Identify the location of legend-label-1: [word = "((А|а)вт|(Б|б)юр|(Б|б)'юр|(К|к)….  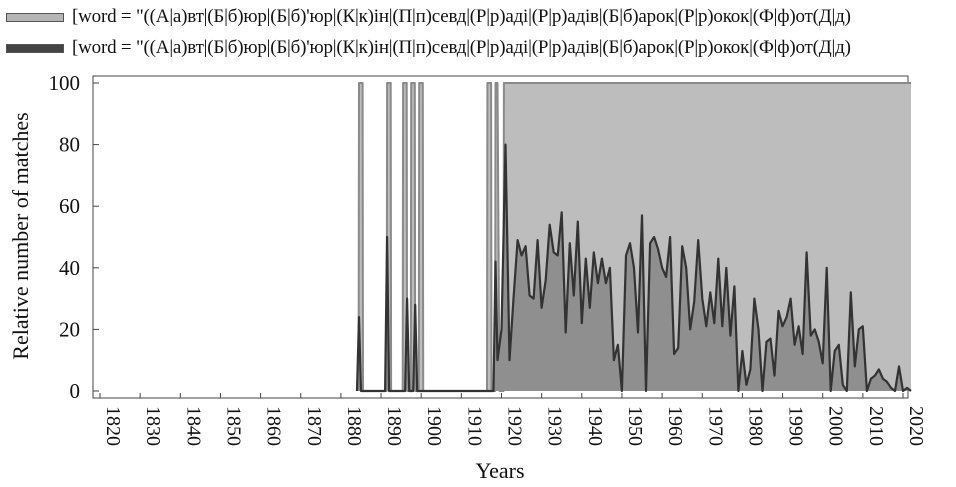
(461, 16).